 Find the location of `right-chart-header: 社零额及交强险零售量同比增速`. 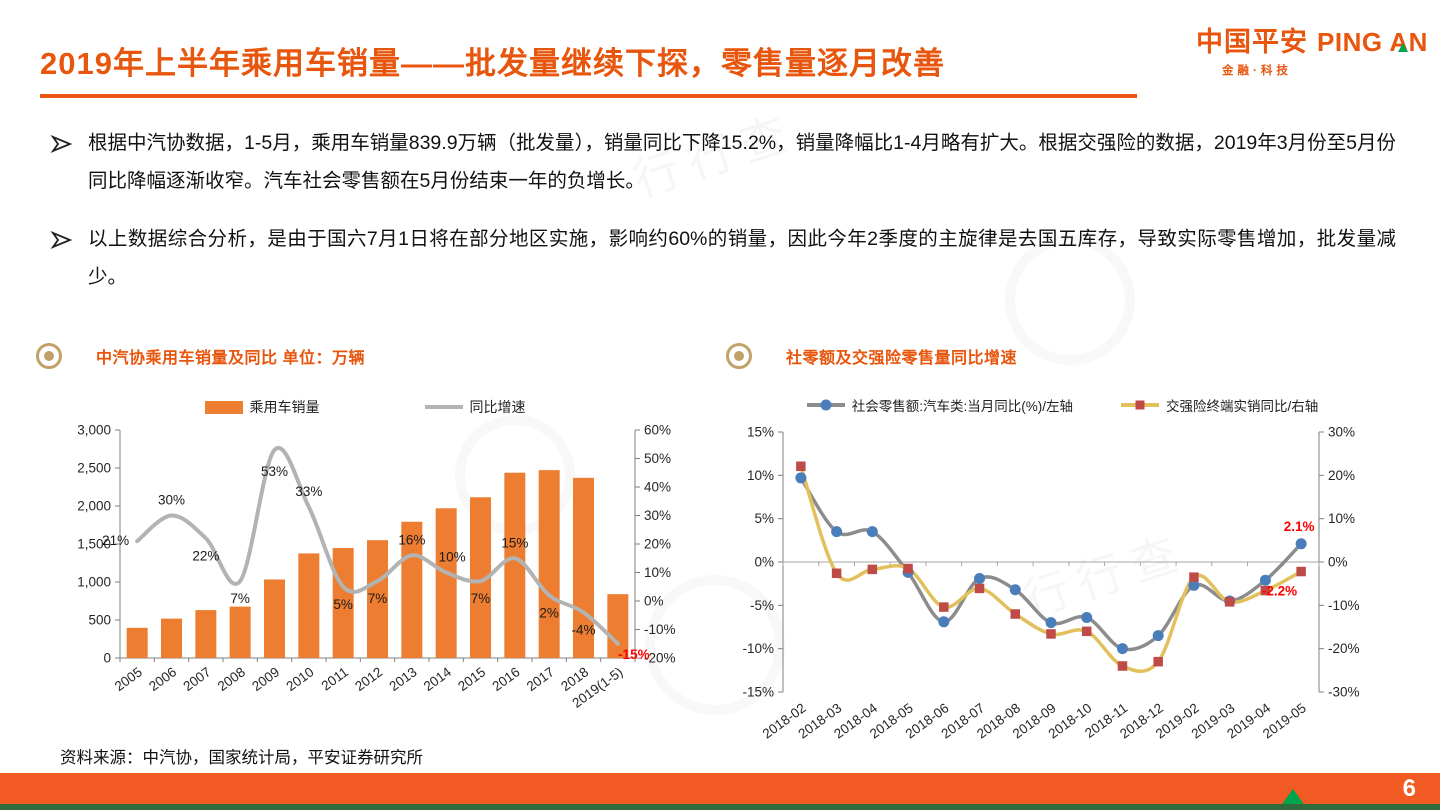

right-chart-header: 社零额及交强险零售量同比增速 is located at coordinates (871, 356).